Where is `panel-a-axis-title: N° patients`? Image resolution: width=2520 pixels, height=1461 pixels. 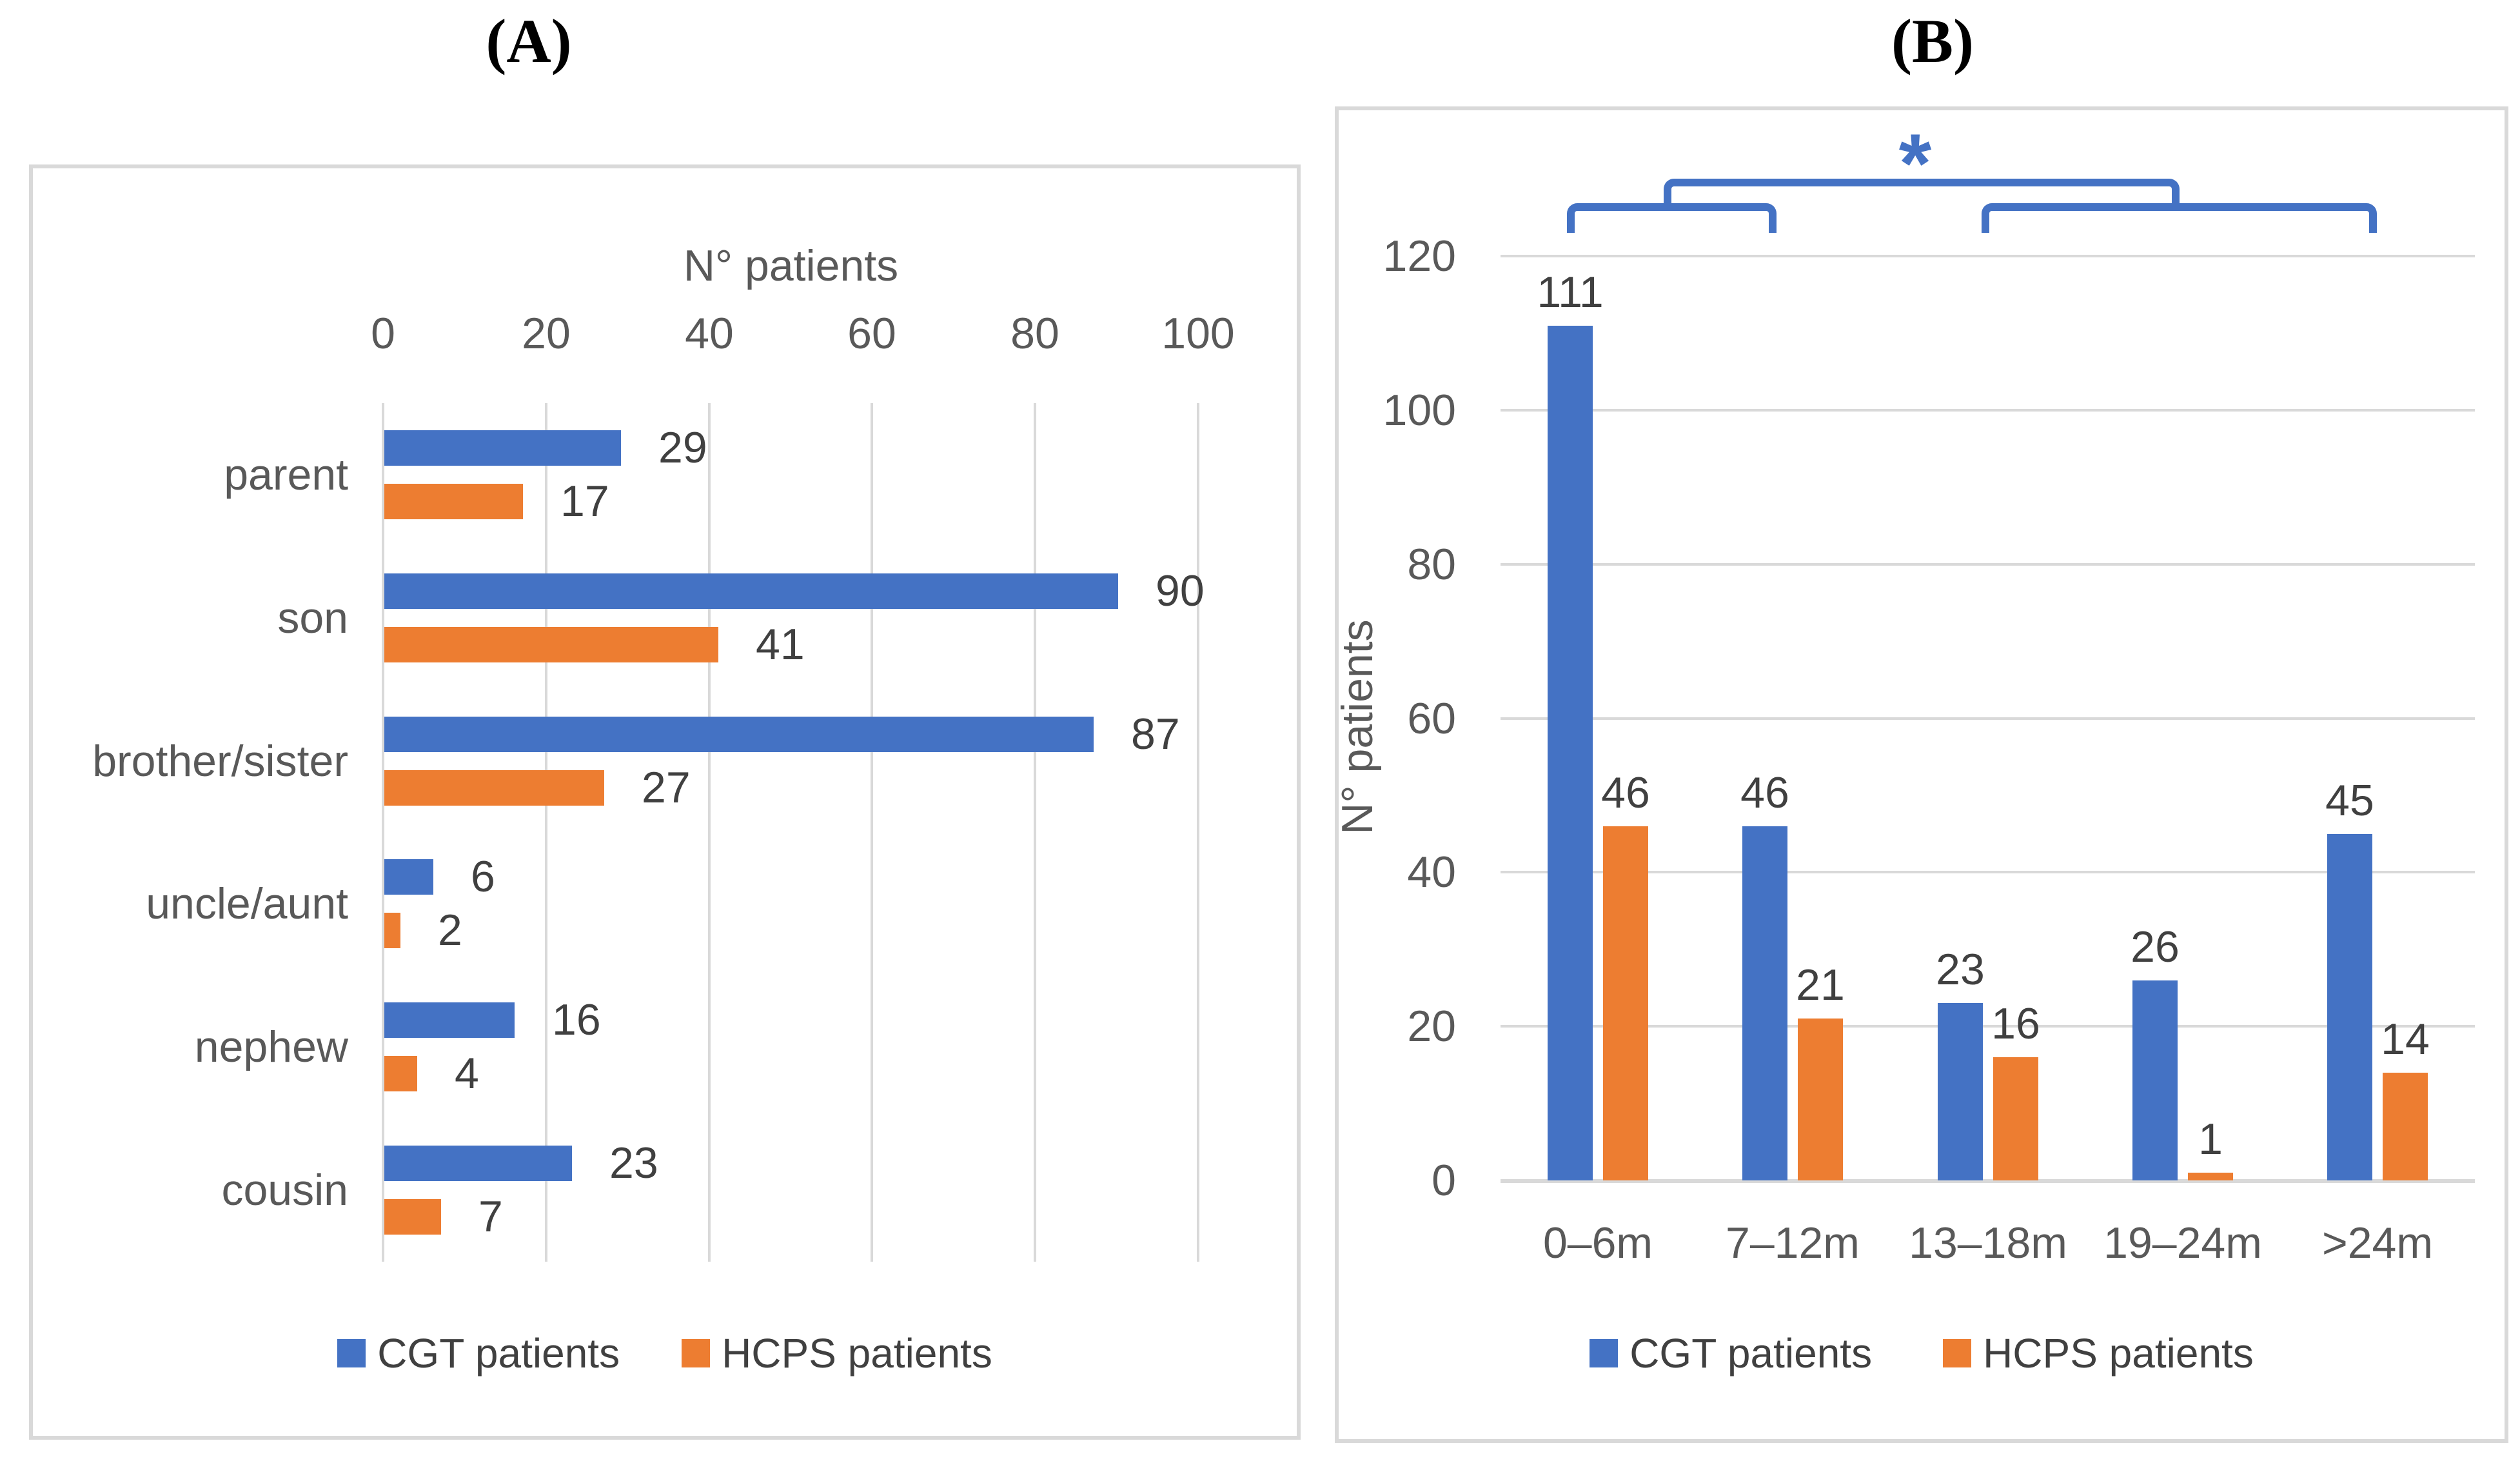
panel-a-axis-title: N° patients is located at coordinates (791, 265).